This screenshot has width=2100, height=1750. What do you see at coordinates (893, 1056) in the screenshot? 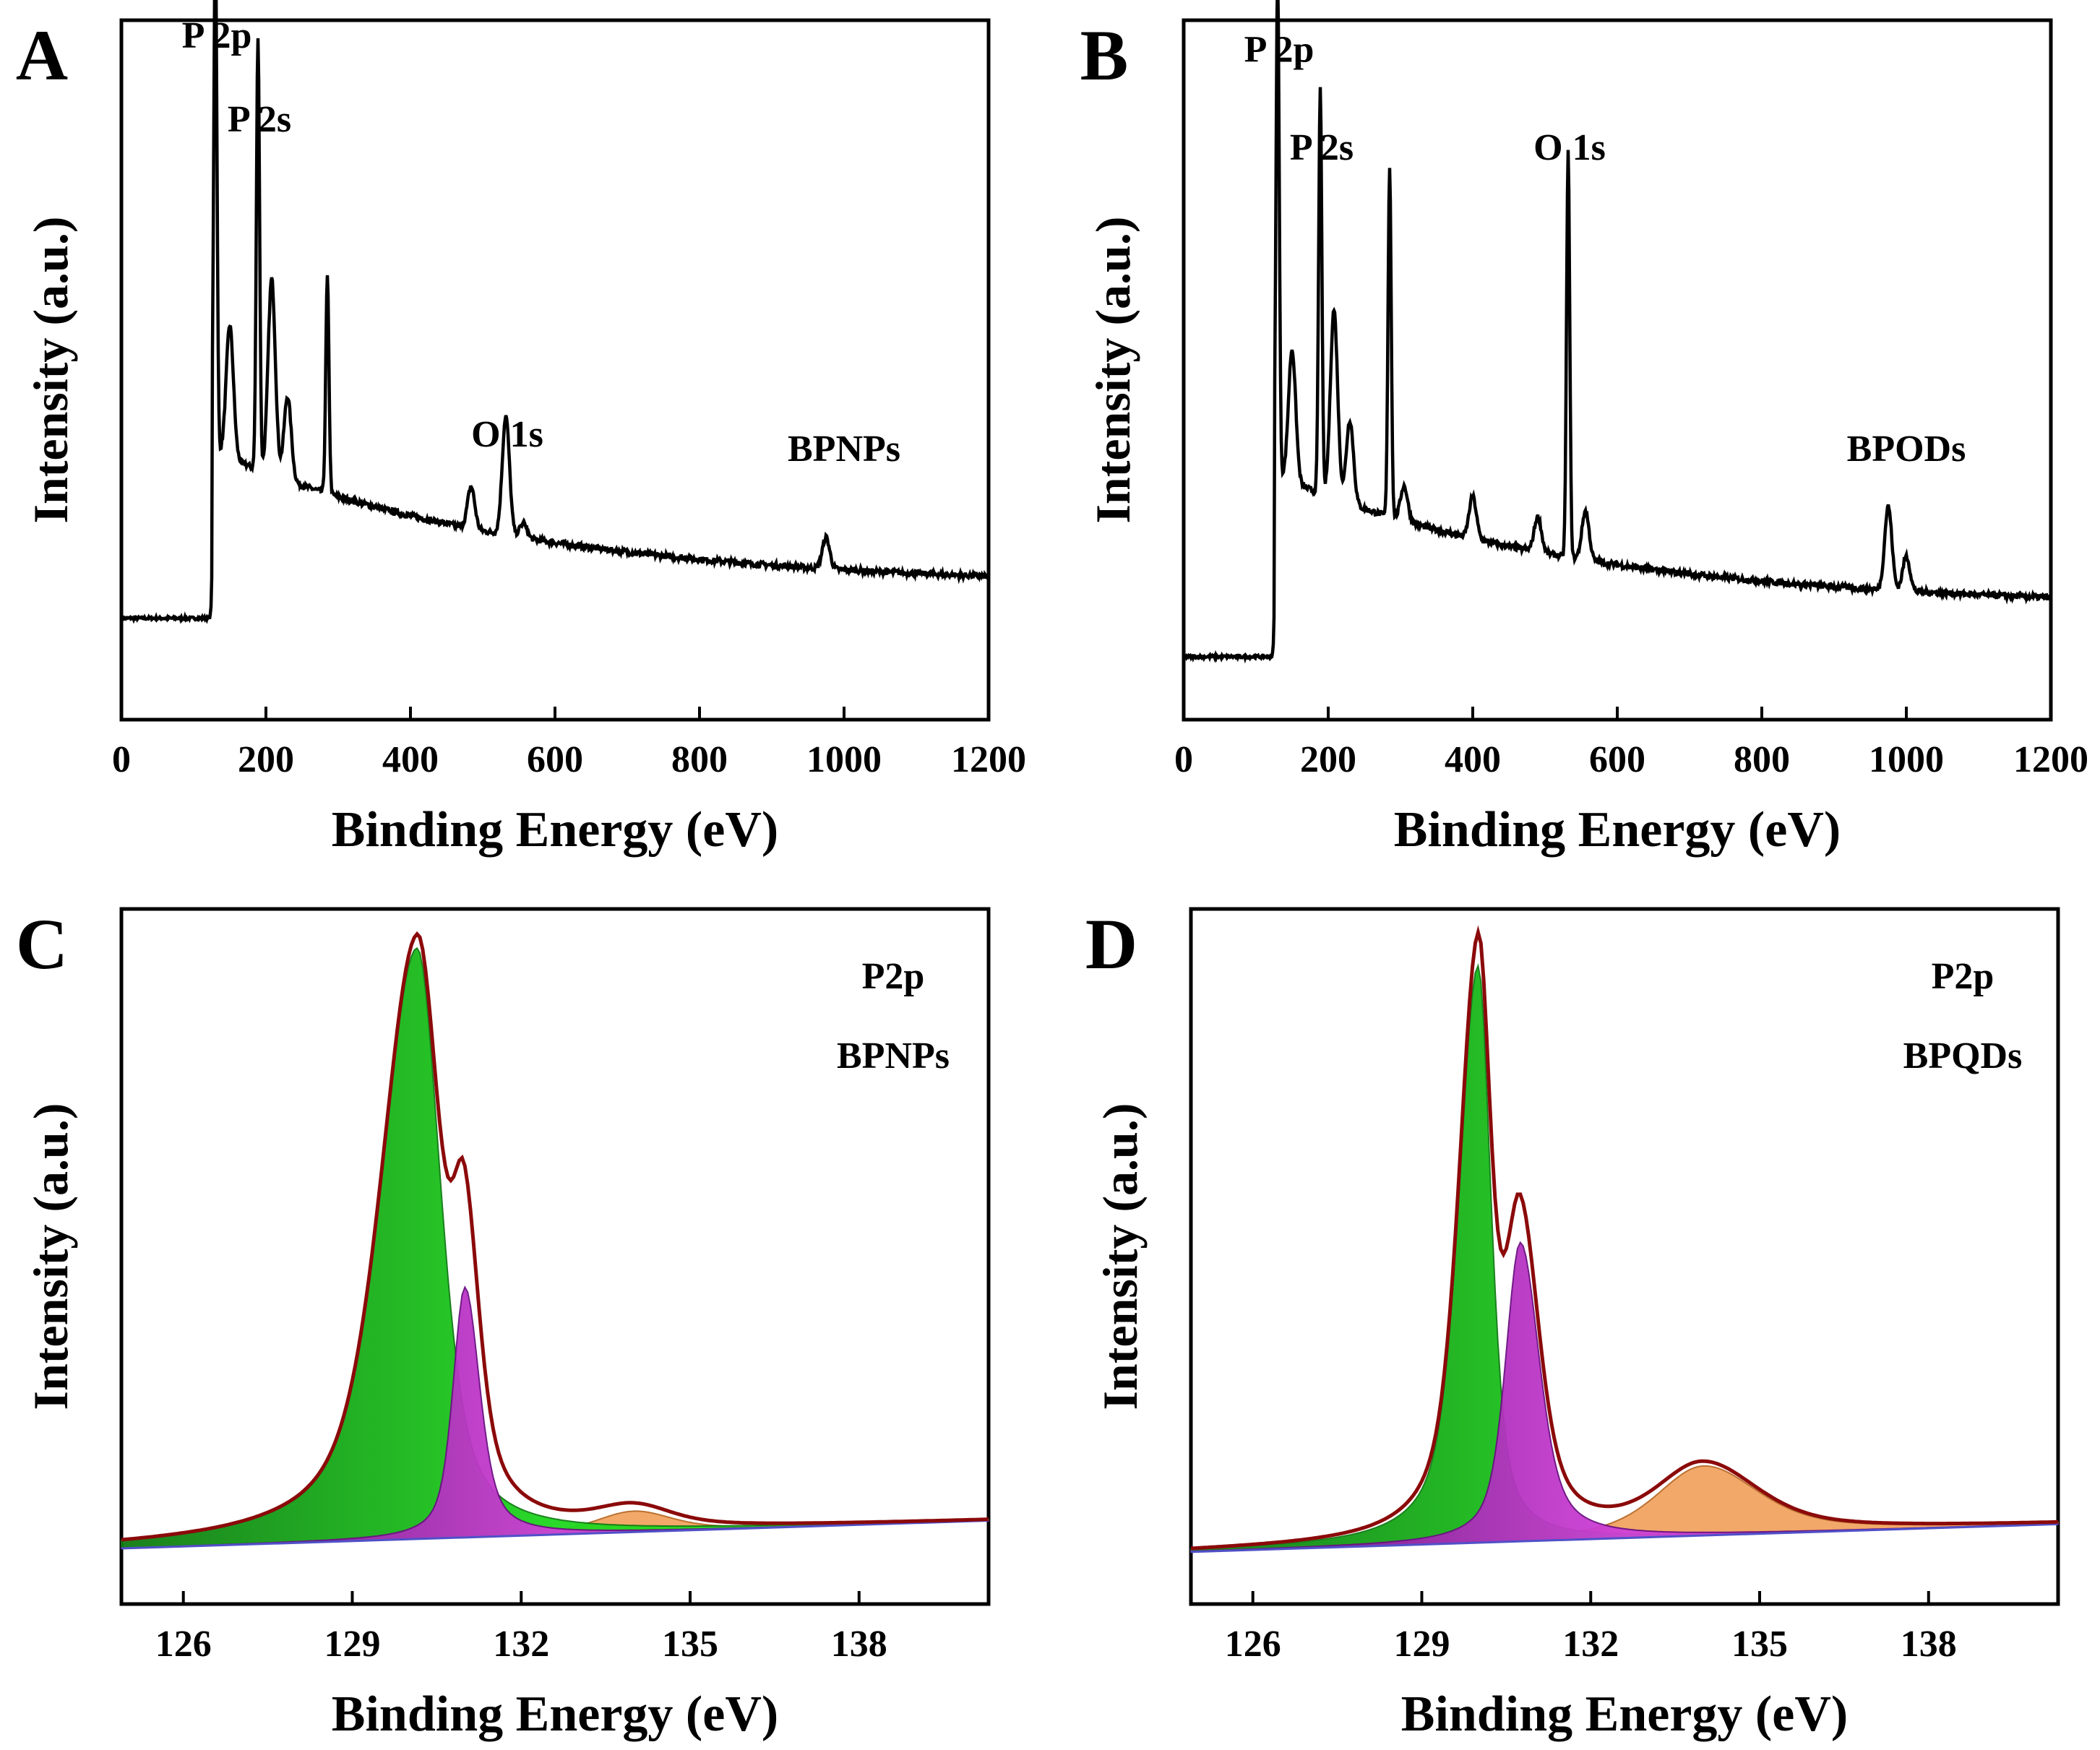
I see `annotation-sample: BPNPs` at bounding box center [893, 1056].